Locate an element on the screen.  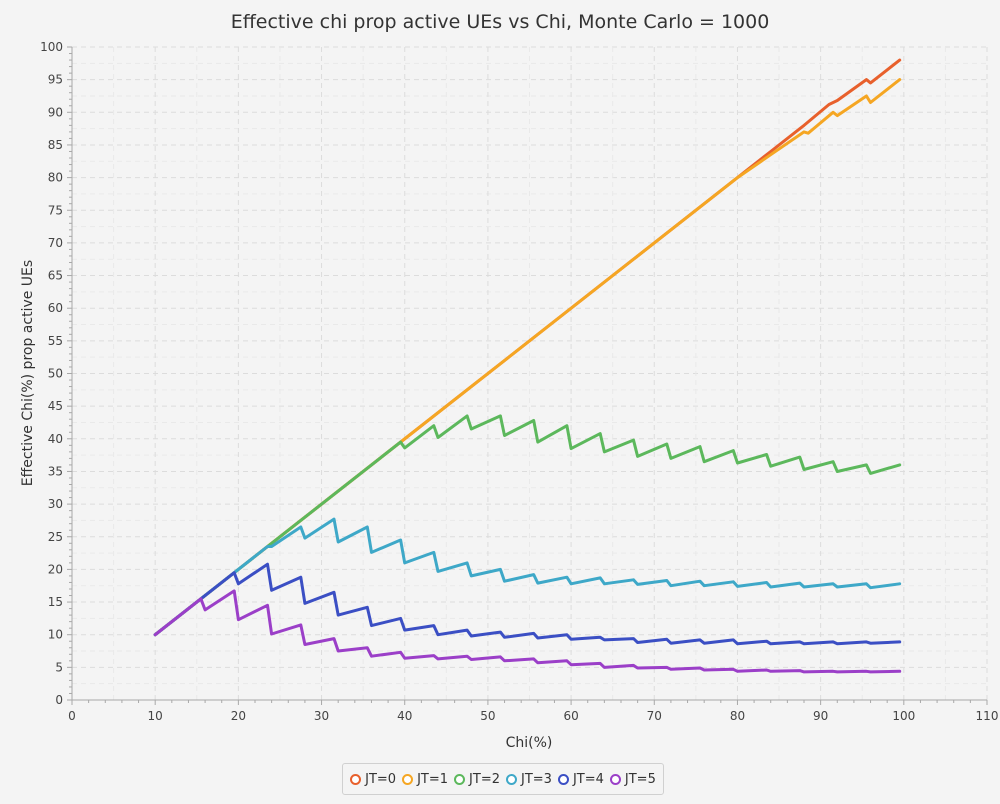
x-axis-label: Chi(%) is located at coordinates (529, 743).